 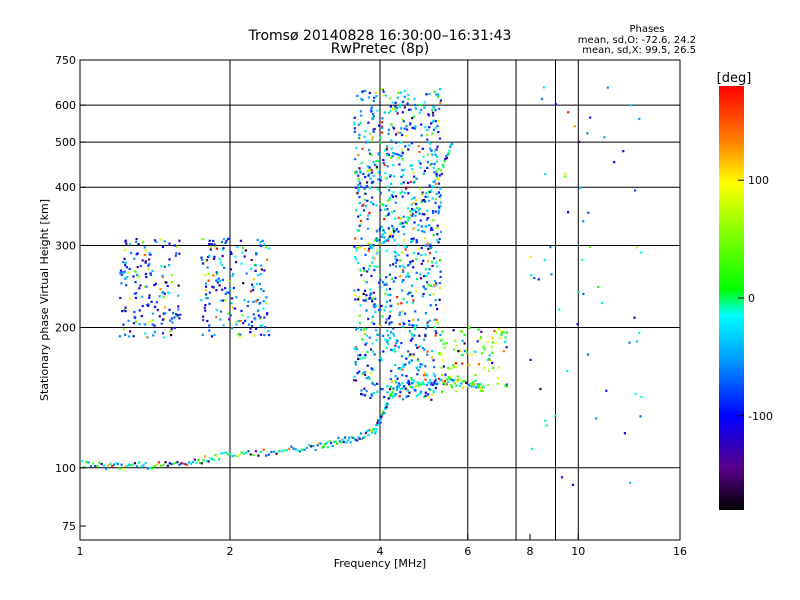 What do you see at coordinates (65, 468) in the screenshot?
I see `y-tick-label: 100` at bounding box center [65, 468].